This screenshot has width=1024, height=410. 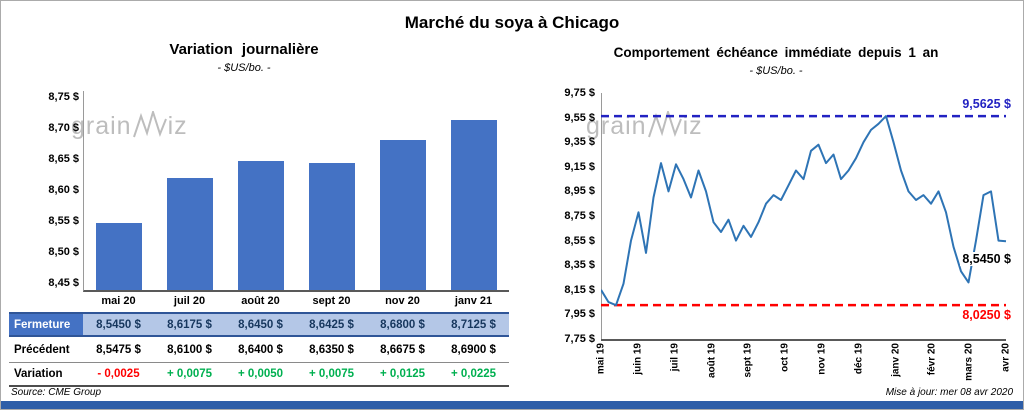 What do you see at coordinates (711, 361) in the screenshot?
I see `line-x-label: août 19` at bounding box center [711, 361].